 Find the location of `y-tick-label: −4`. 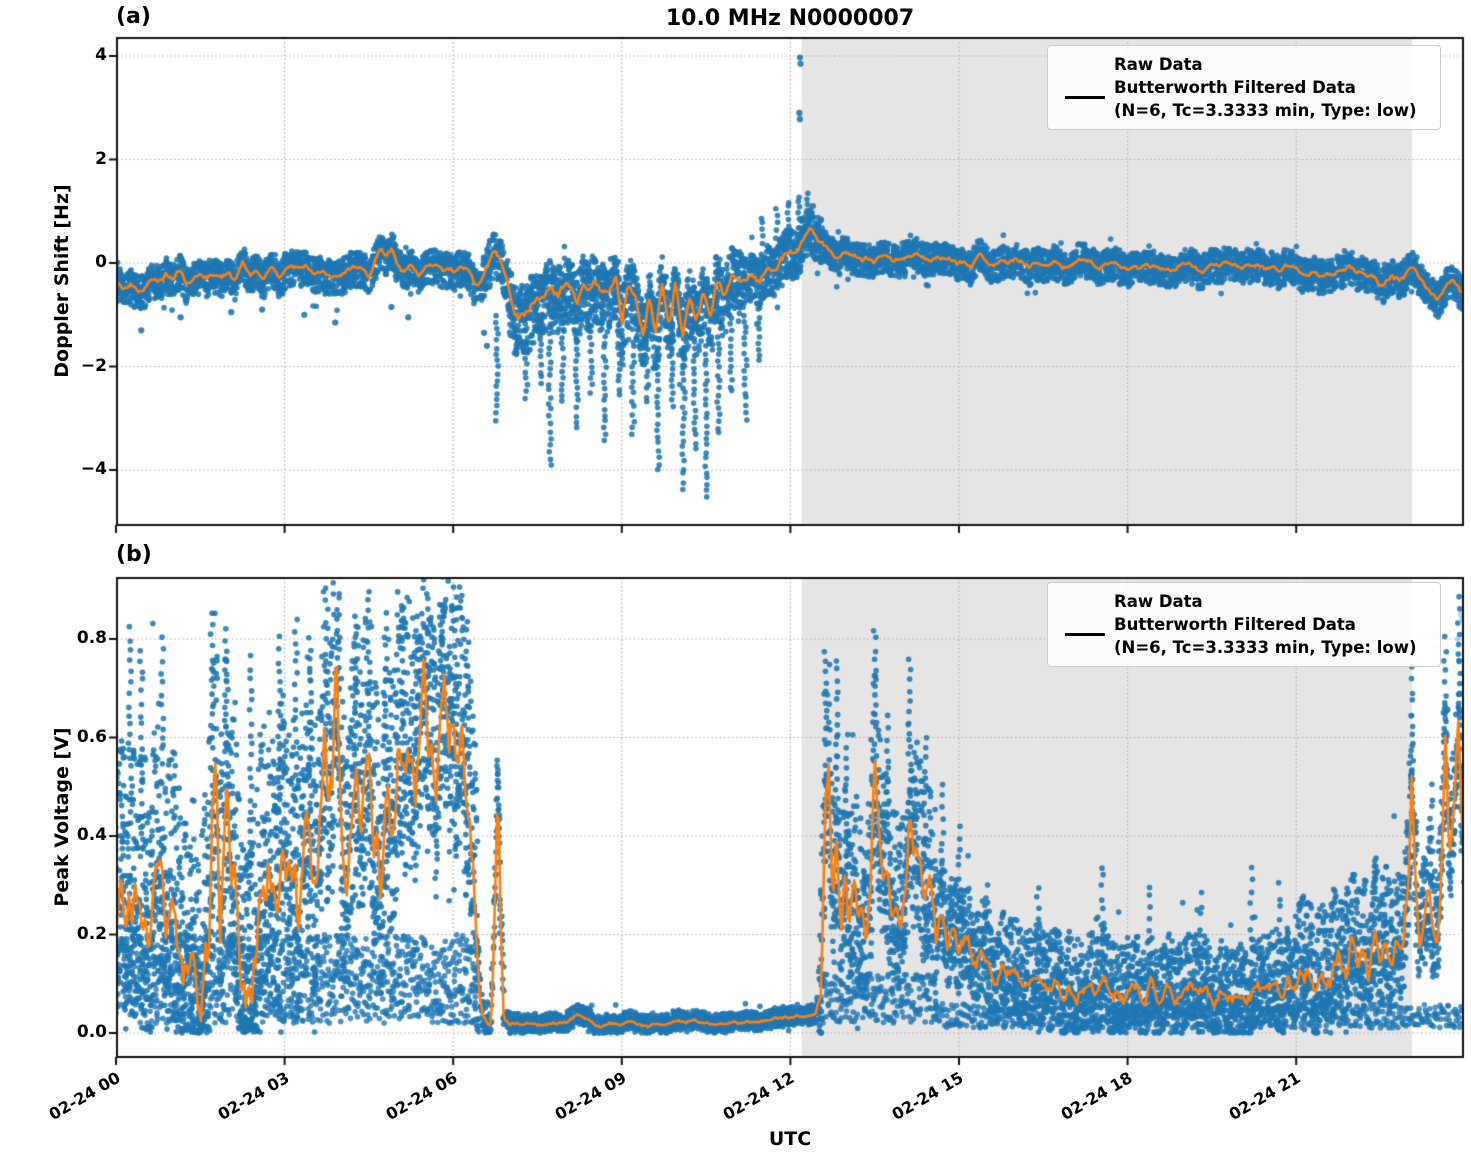

y-tick-label: −4 is located at coordinates (93, 469).